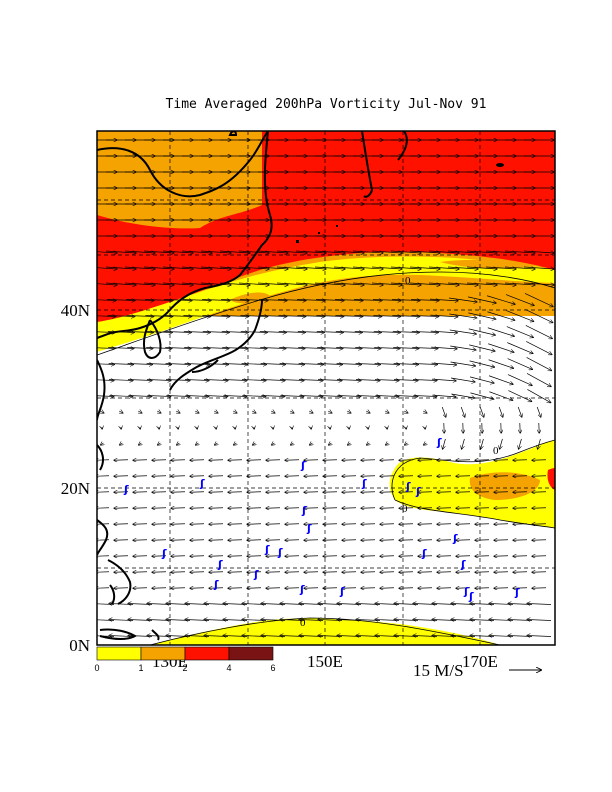 The width and height of the screenshot is (612, 792). What do you see at coordinates (504, 486) in the screenshot?
I see `orange-shade-subtropical` at bounding box center [504, 486].